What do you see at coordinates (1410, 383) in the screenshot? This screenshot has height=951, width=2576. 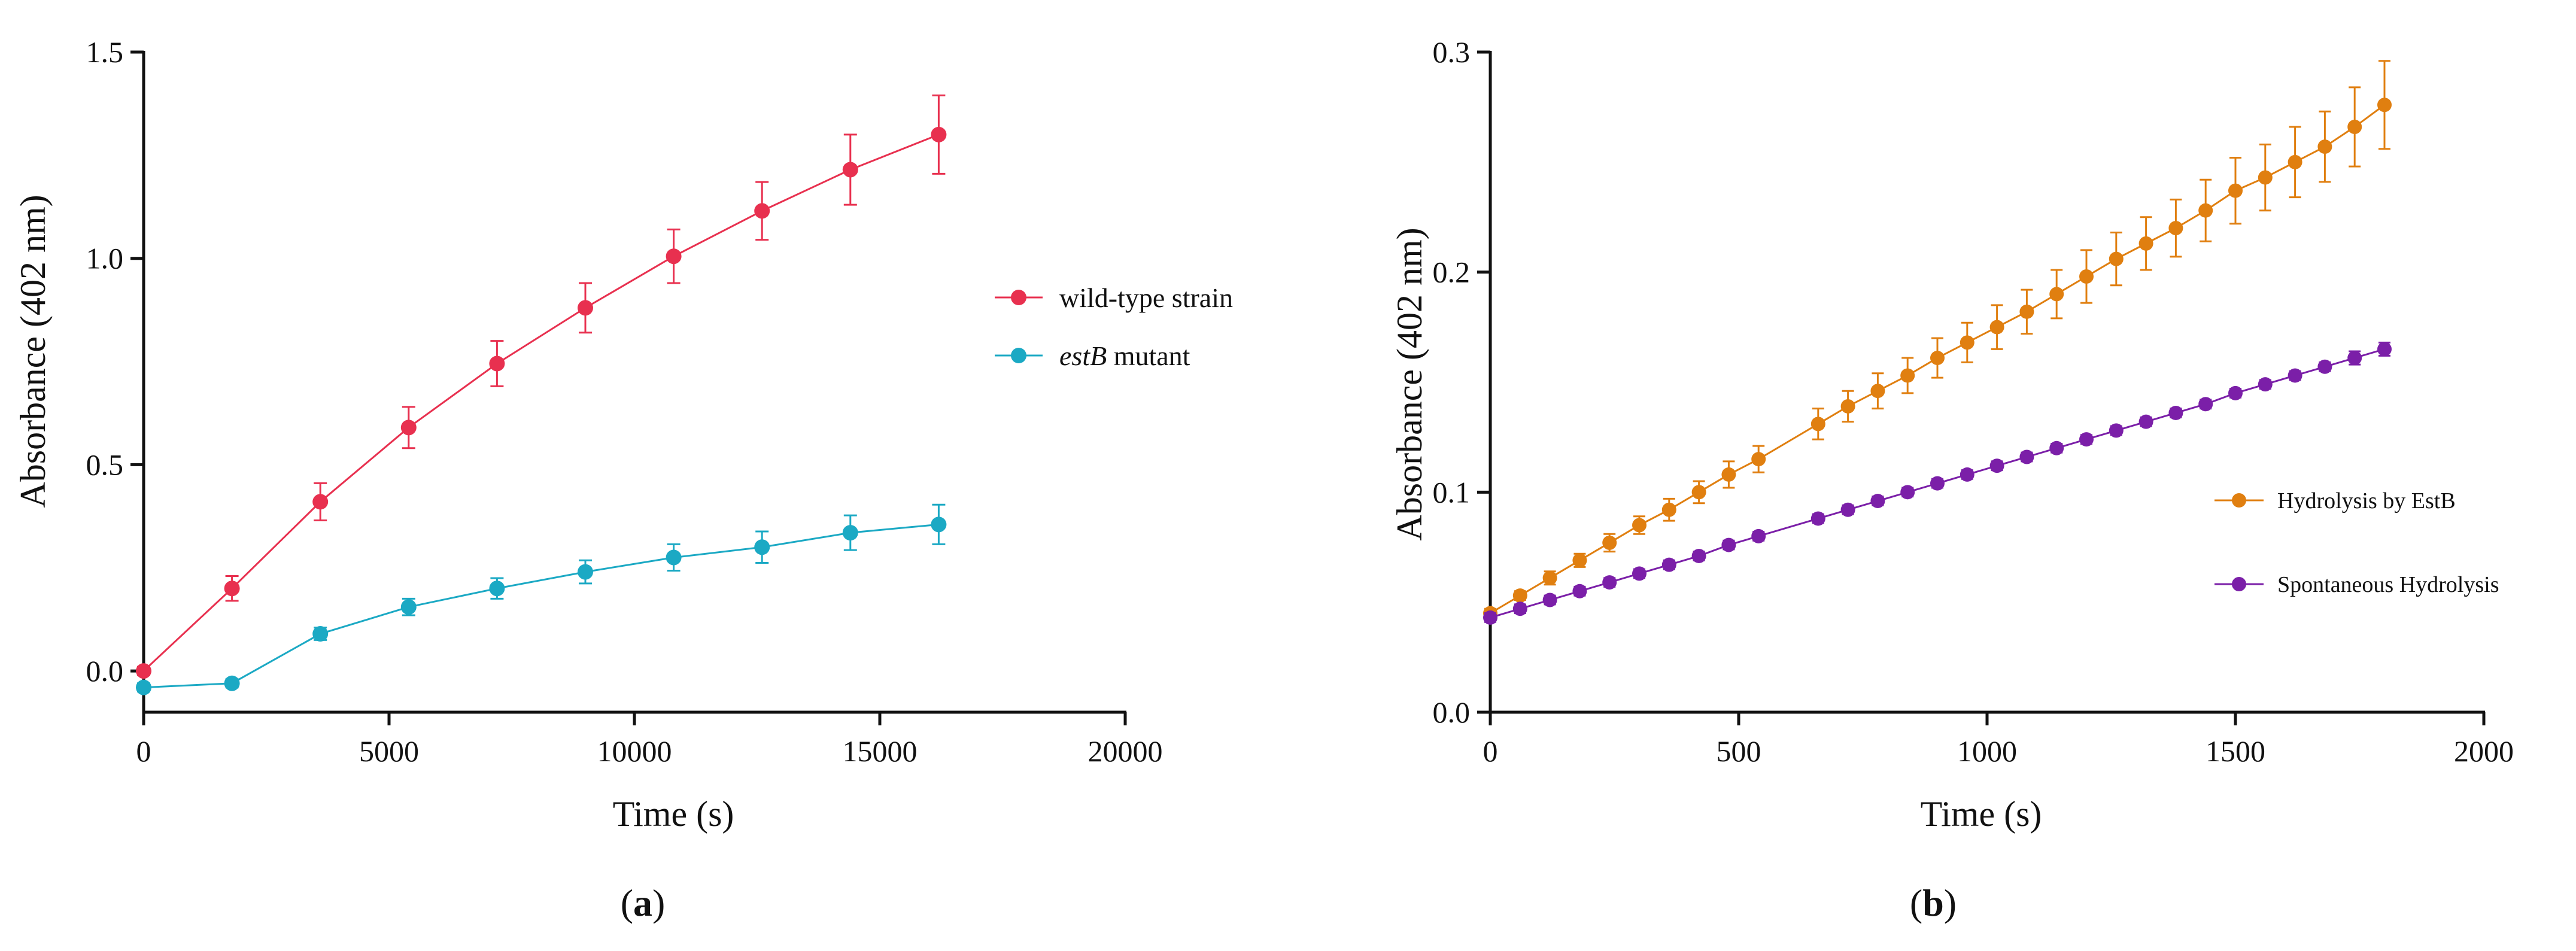 I see `panel-b-y-axis-title: Absorbance (402 nm)` at bounding box center [1410, 383].